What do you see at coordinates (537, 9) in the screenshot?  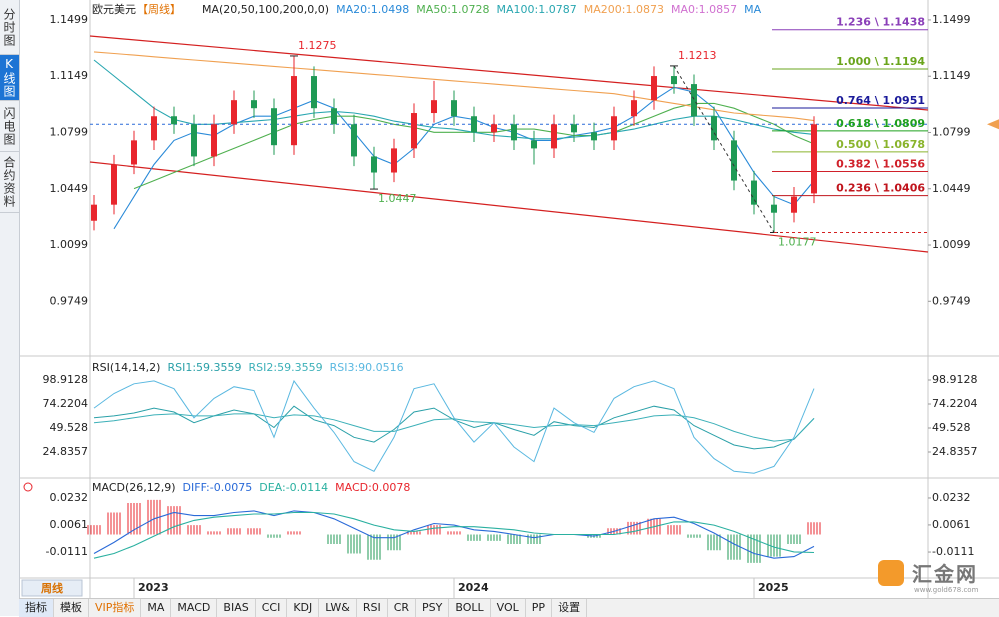 I see `legend-entry: MA100:1.0787` at bounding box center [537, 9].